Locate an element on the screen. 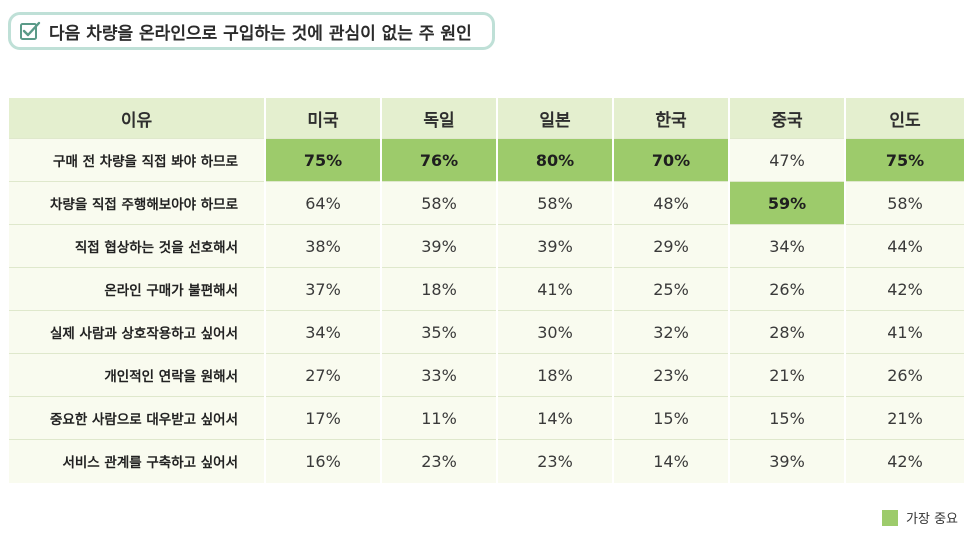 This screenshot has height=541, width=970. checkbox-checked-icon is located at coordinates (30, 30).